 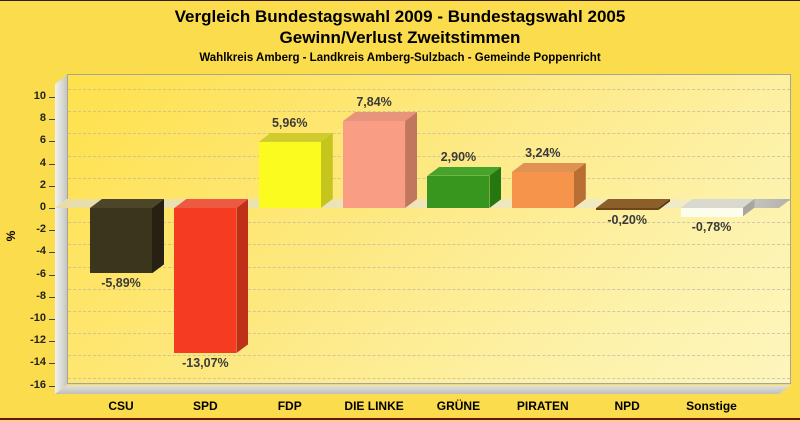 I want to click on bar-npd-top, so click(x=633, y=203).